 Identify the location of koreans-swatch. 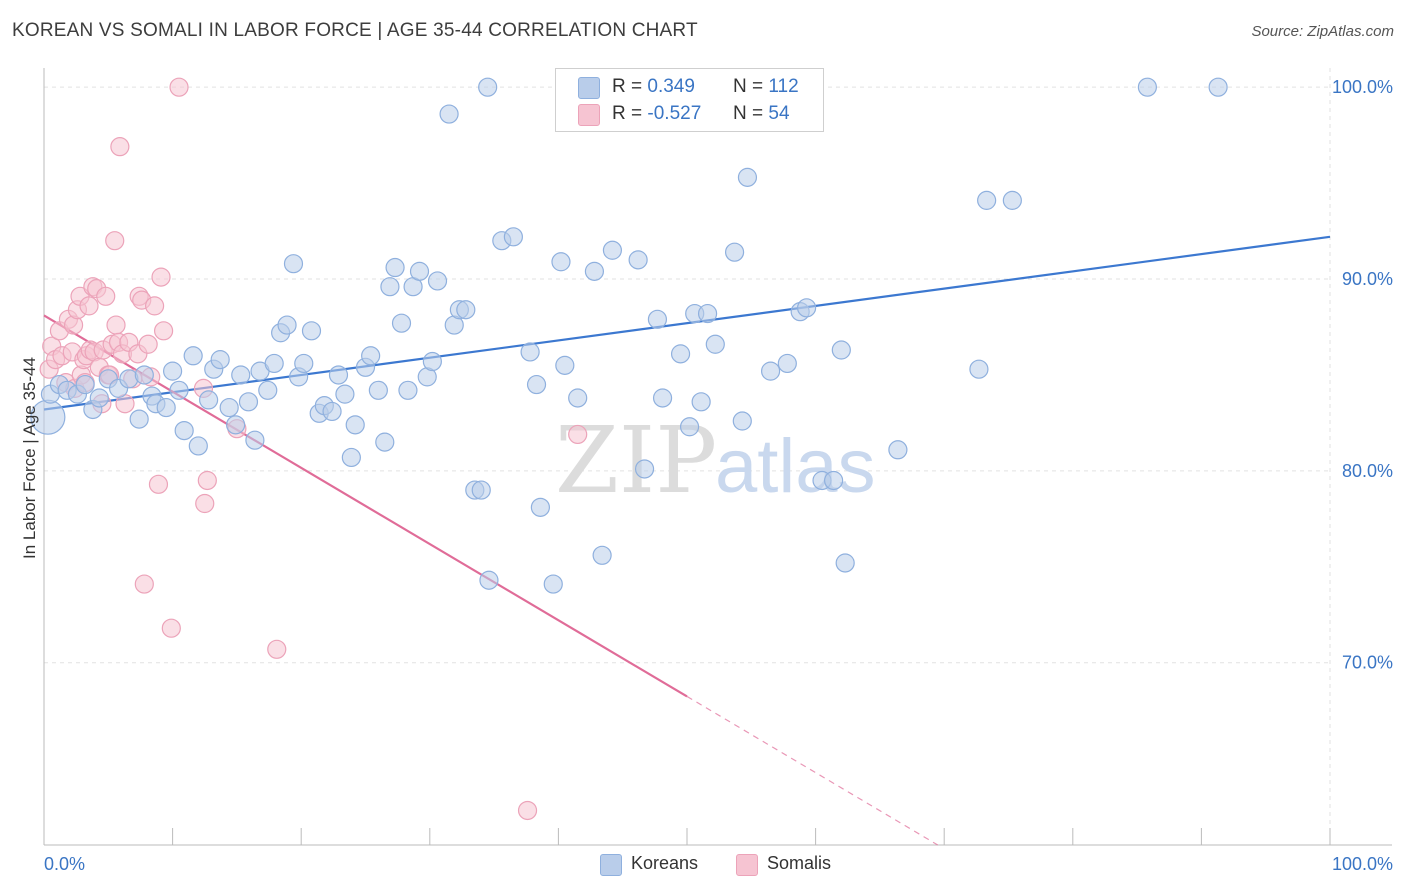
(589, 88).